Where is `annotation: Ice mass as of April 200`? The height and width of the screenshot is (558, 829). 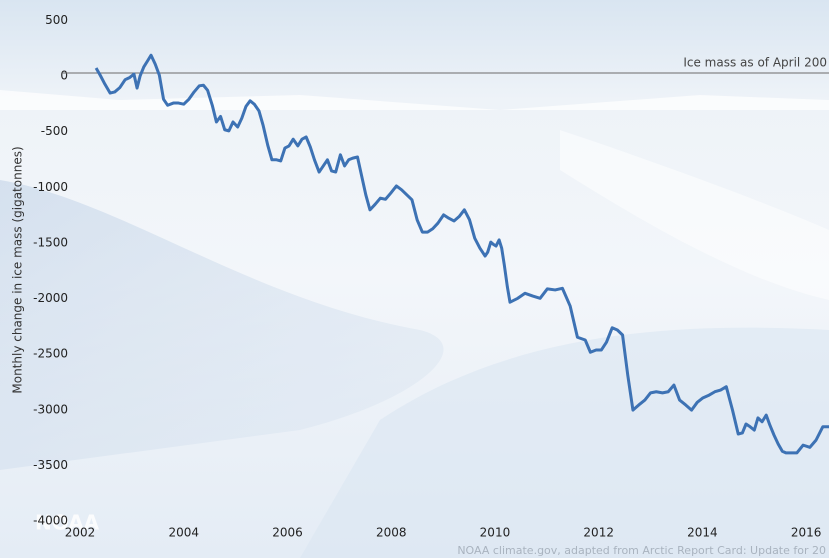
annotation: Ice mass as of April 200 is located at coordinates (755, 63).